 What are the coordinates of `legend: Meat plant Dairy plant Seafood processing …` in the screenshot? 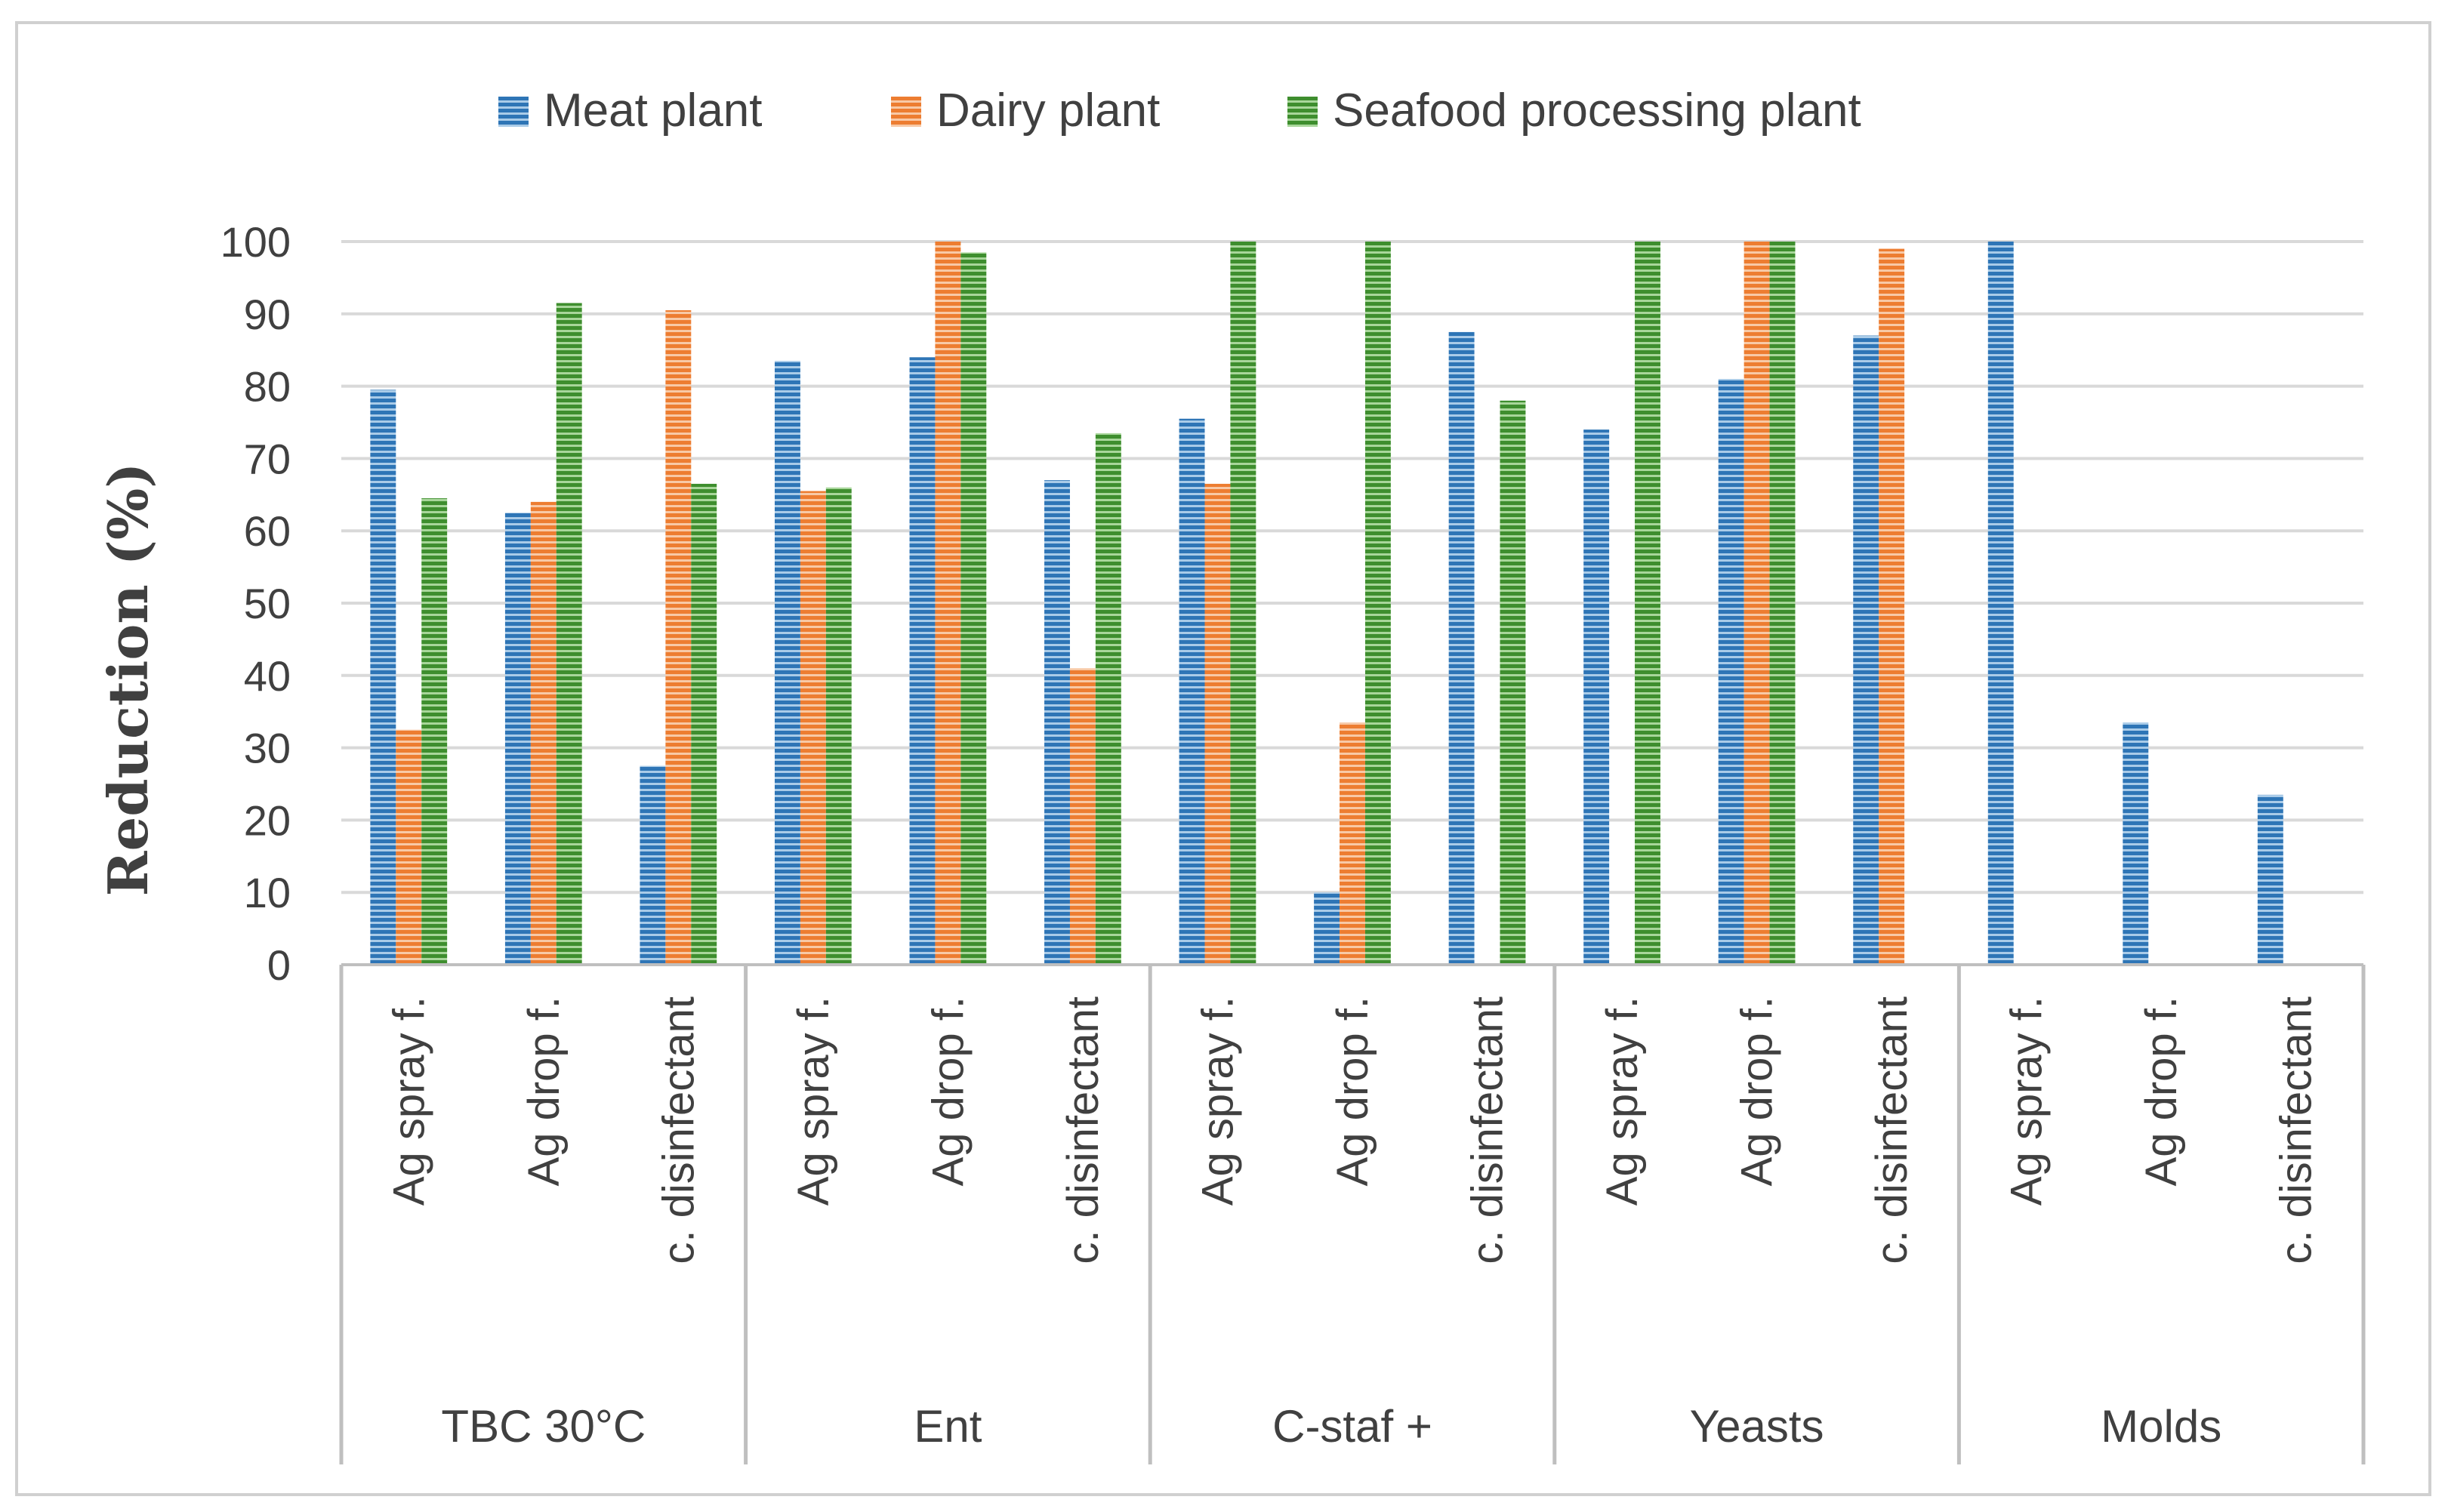 It's located at (1179, 111).